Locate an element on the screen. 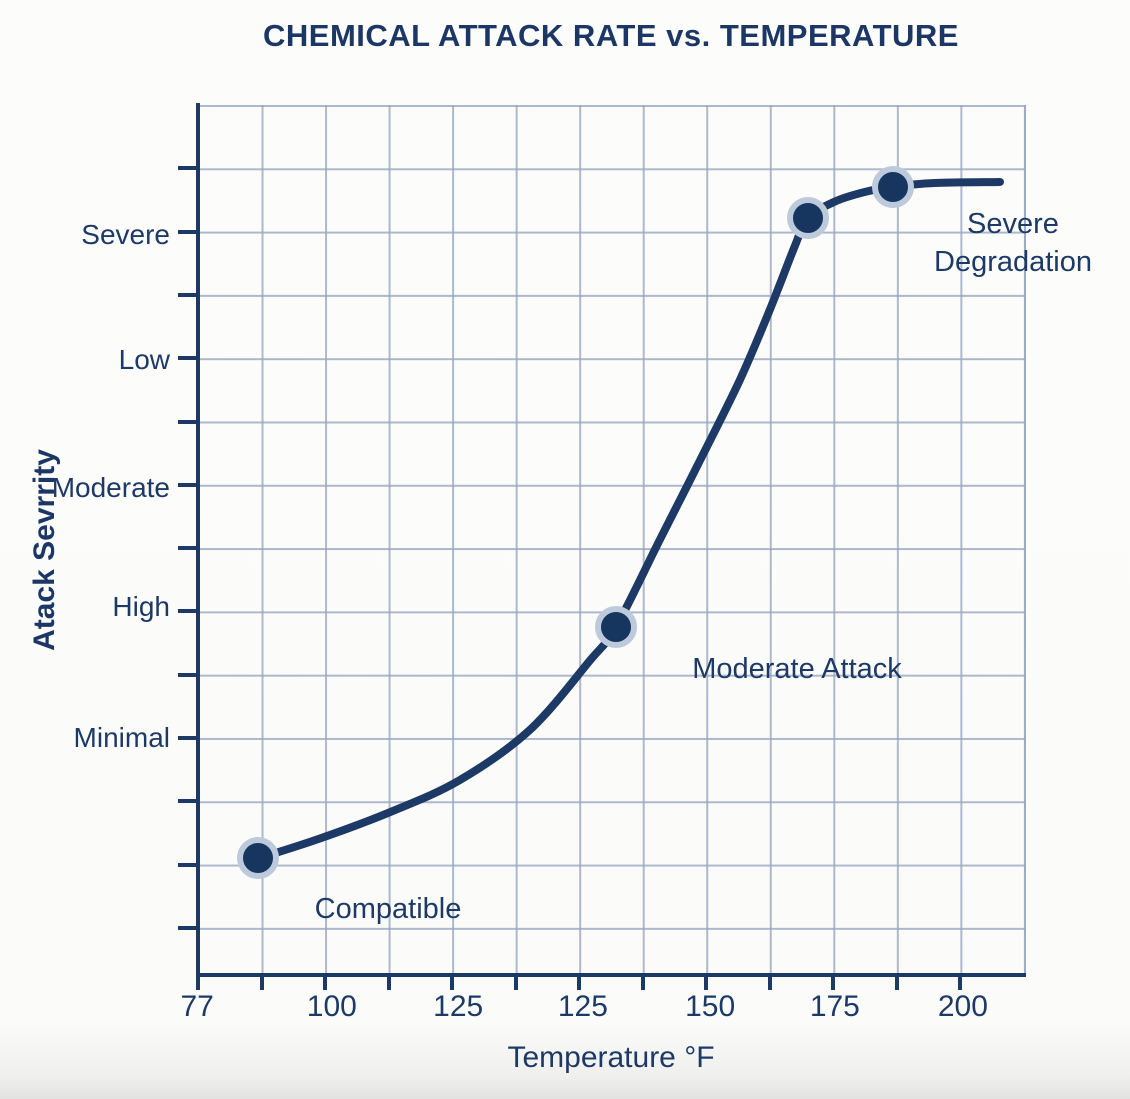  y-tick-label: Low is located at coordinates (144, 359).